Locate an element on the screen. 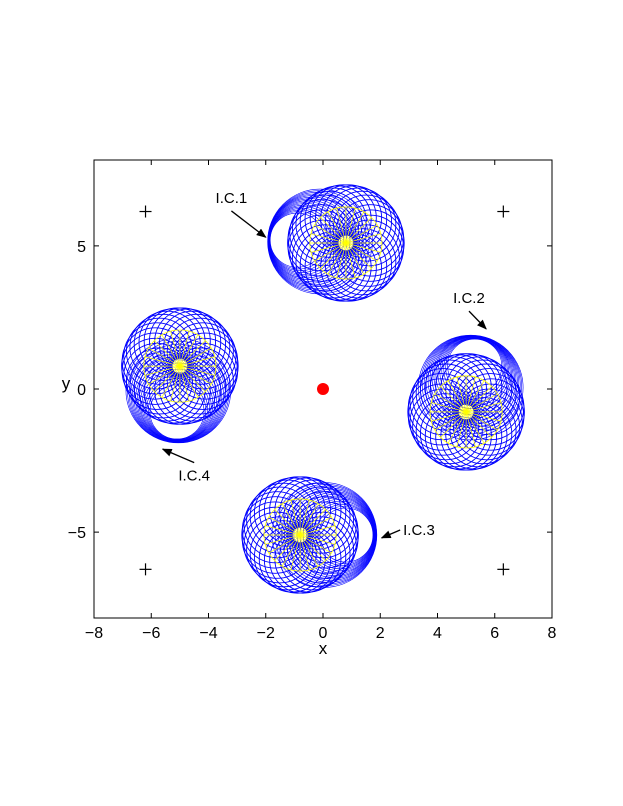 This screenshot has width=623, height=806. annotation-label: I.C.2 is located at coordinates (469, 298).